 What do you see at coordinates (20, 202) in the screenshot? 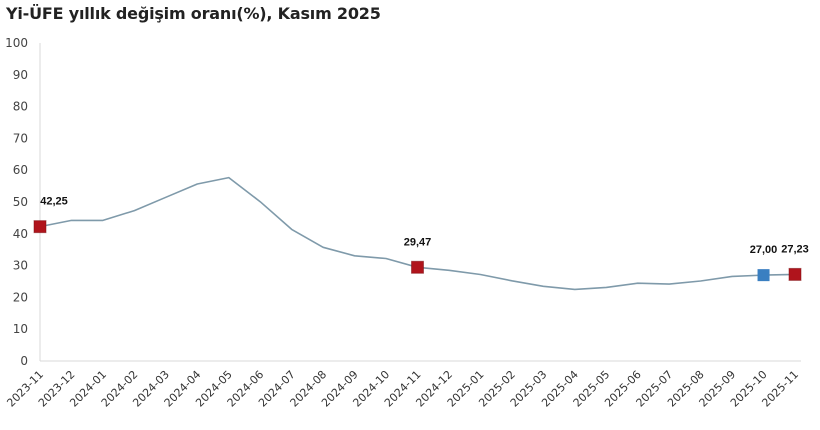
I see `y-tick-label: 50` at bounding box center [20, 202].